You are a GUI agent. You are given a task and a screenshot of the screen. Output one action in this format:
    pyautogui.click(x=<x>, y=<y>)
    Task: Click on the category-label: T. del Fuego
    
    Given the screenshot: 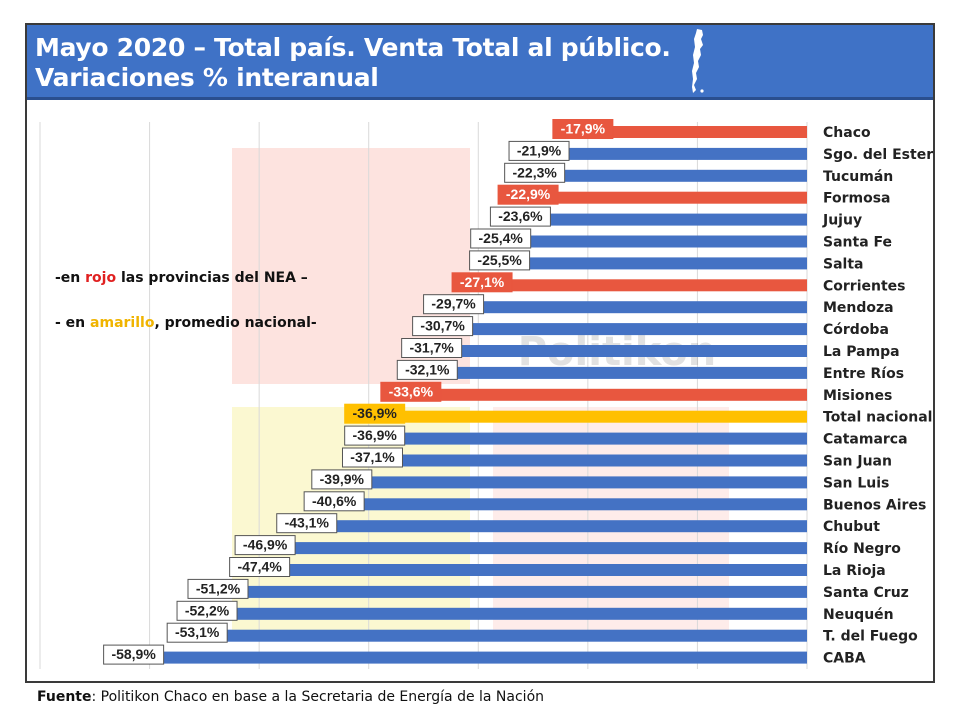 What is the action you would take?
    pyautogui.click(x=870, y=637)
    